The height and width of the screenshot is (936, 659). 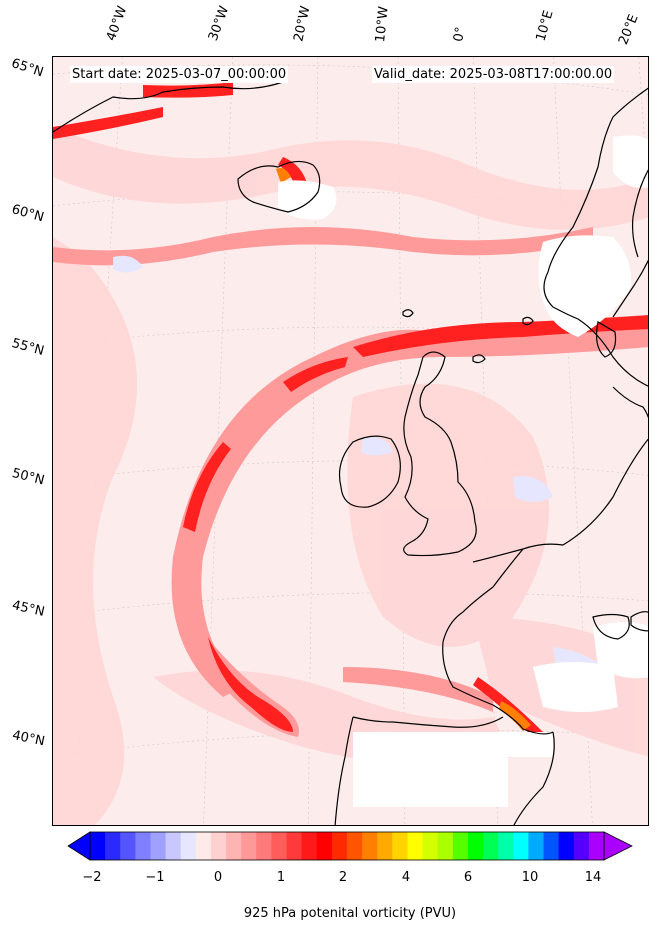 I want to click on lat-label-60n: 60°N, so click(x=27, y=214).